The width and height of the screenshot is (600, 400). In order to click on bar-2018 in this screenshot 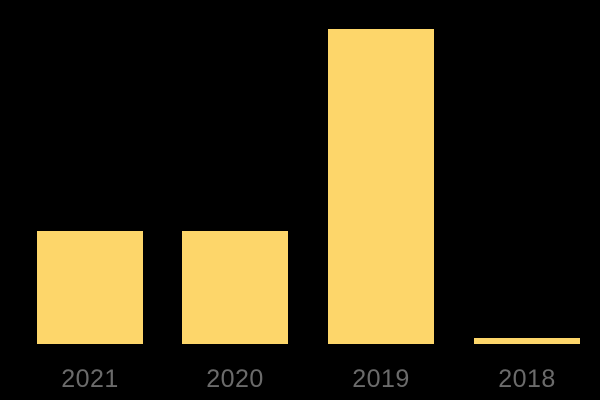, I will do `click(527, 341)`.